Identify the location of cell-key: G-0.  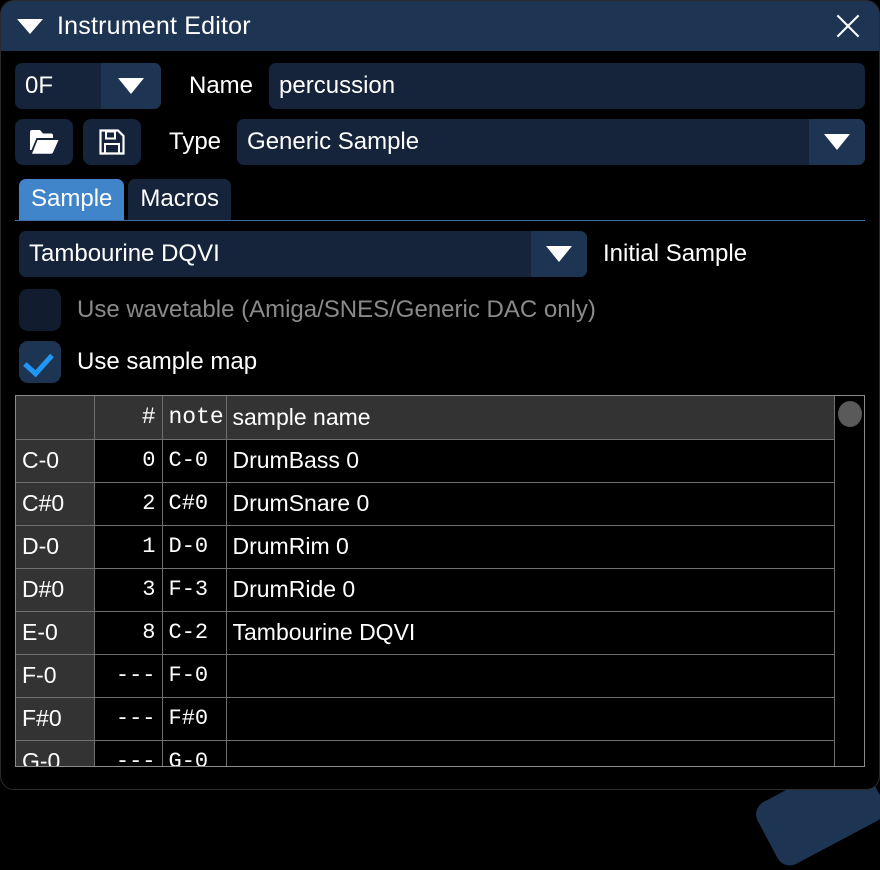
(55, 753).